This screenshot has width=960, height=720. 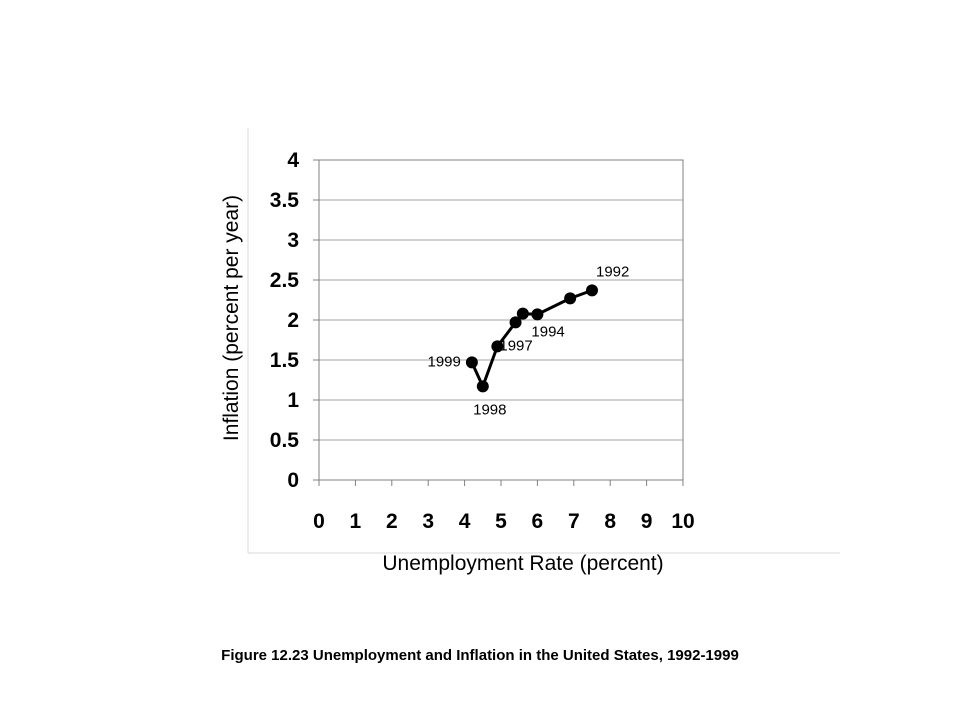 What do you see at coordinates (444, 361) in the screenshot?
I see `point-label-1999: 1999` at bounding box center [444, 361].